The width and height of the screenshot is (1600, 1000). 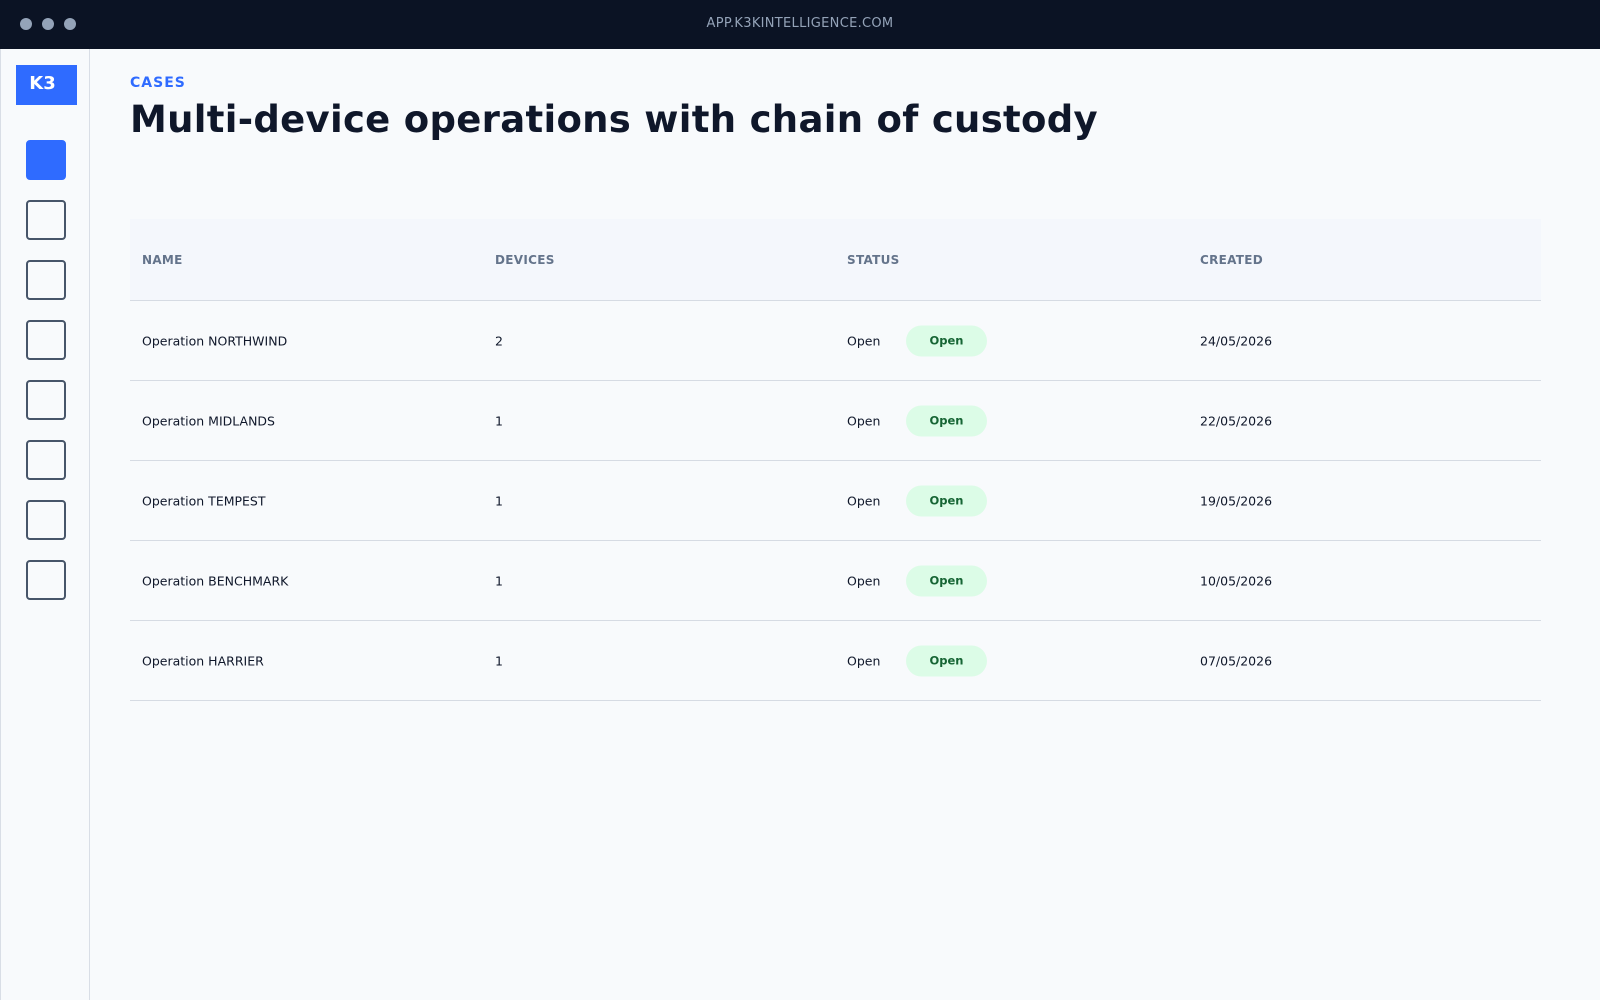 What do you see at coordinates (835, 581) in the screenshot?
I see `table-row: Operation BENCHMARK 1 Open Open 10/05/2026` at bounding box center [835, 581].